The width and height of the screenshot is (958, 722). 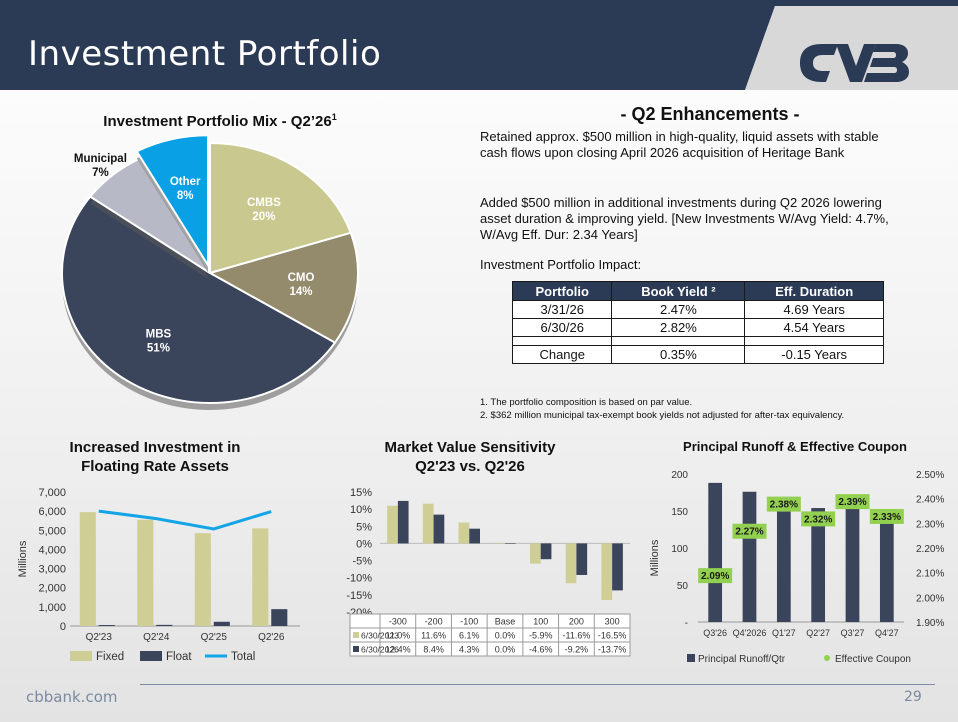 I want to click on table-category: 100, so click(x=540, y=622).